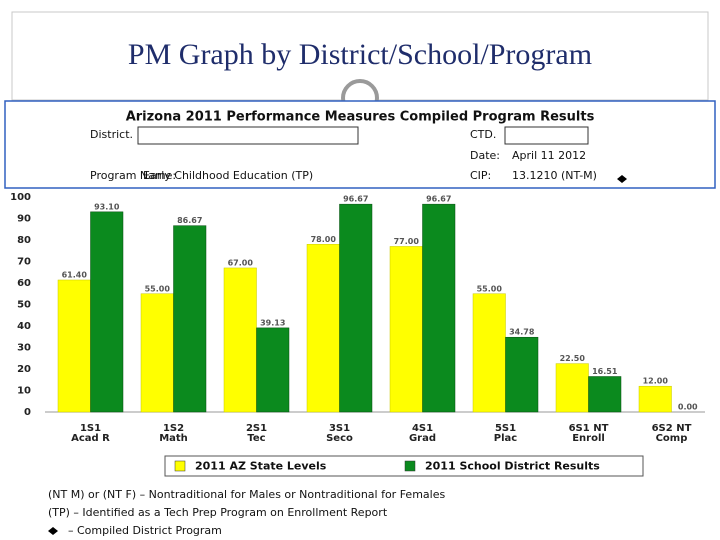 The height and width of the screenshot is (540, 720). I want to click on y-tick-label: 40, so click(24, 326).